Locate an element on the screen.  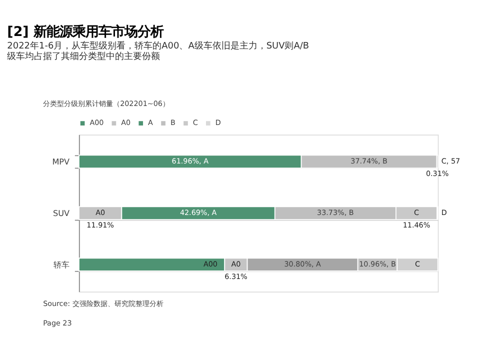
data-label: 0.31% is located at coordinates (437, 173).